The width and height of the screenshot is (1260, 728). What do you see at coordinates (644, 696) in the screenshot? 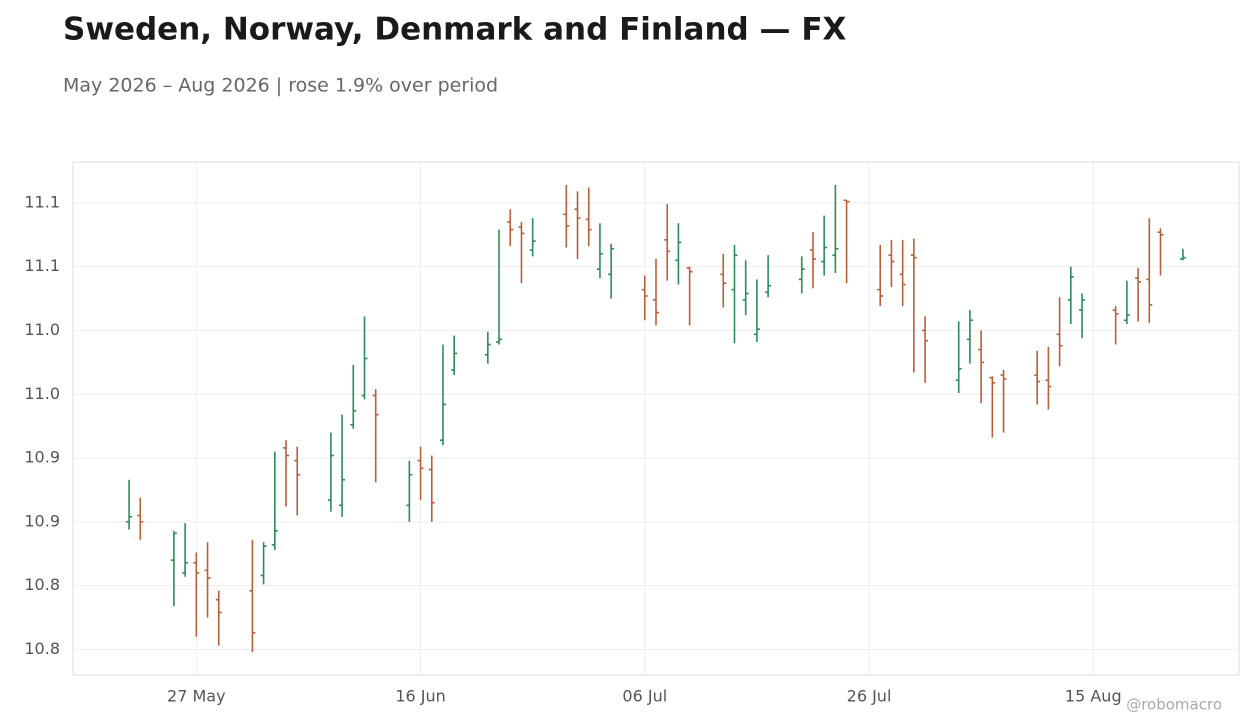
I see `x-tick-label: 06 Jul` at bounding box center [644, 696].